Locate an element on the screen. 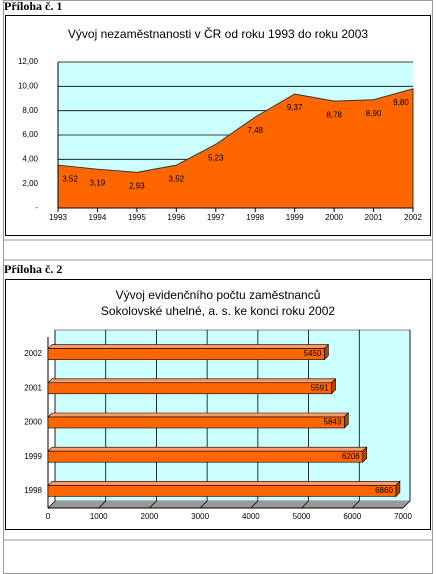 This screenshot has width=436, height=574. x-tick-label: 6000 is located at coordinates (352, 516).